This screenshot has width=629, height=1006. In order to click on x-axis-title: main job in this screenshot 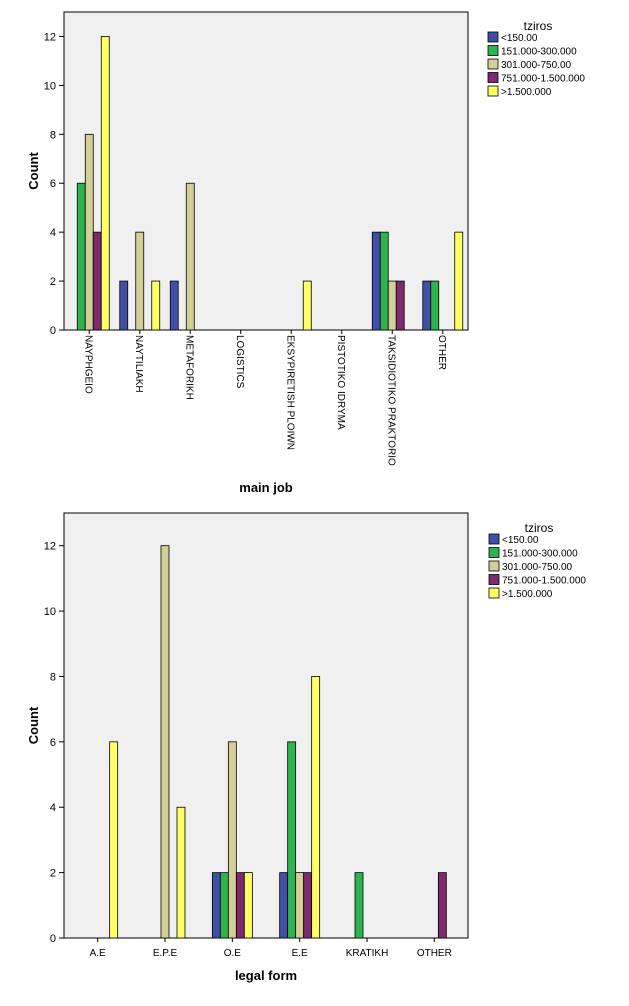, I will do `click(266, 487)`.